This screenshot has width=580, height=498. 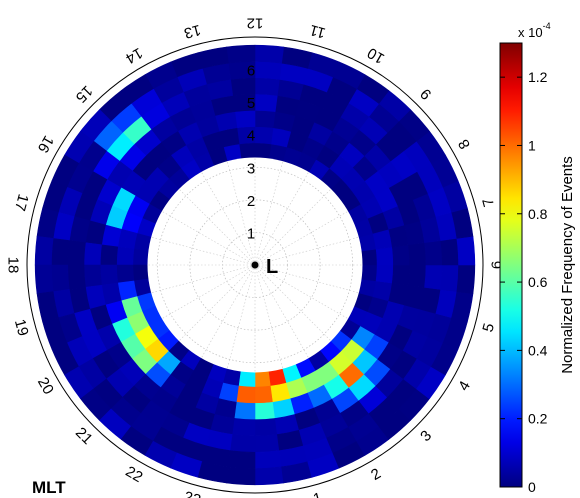 What do you see at coordinates (488, 202) in the screenshot?
I see `mlt-hour-label: 7` at bounding box center [488, 202].